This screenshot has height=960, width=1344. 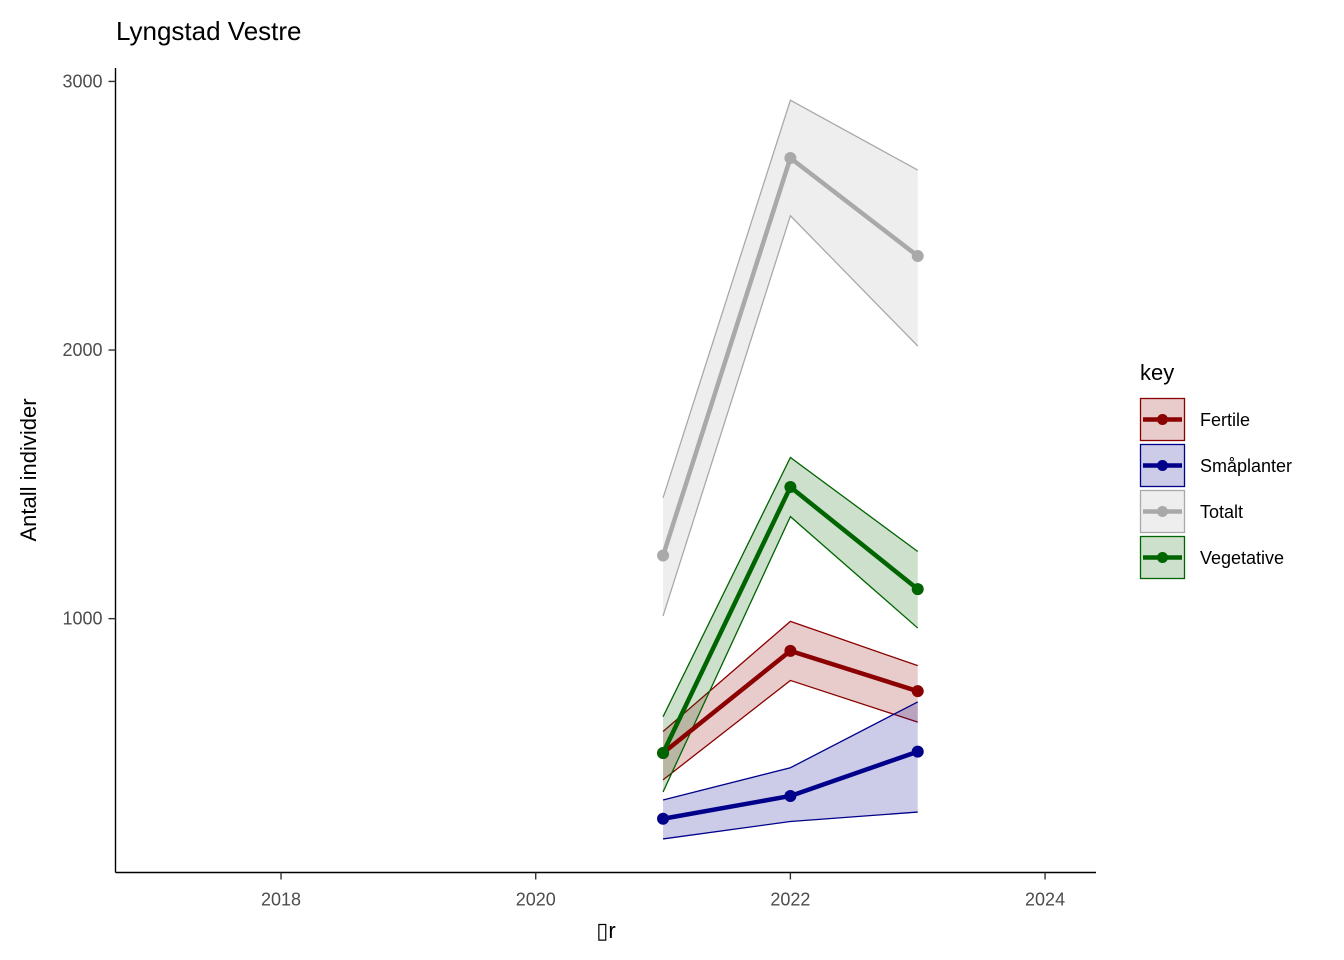 I want to click on point-smaplanter-2023, so click(x=917, y=751).